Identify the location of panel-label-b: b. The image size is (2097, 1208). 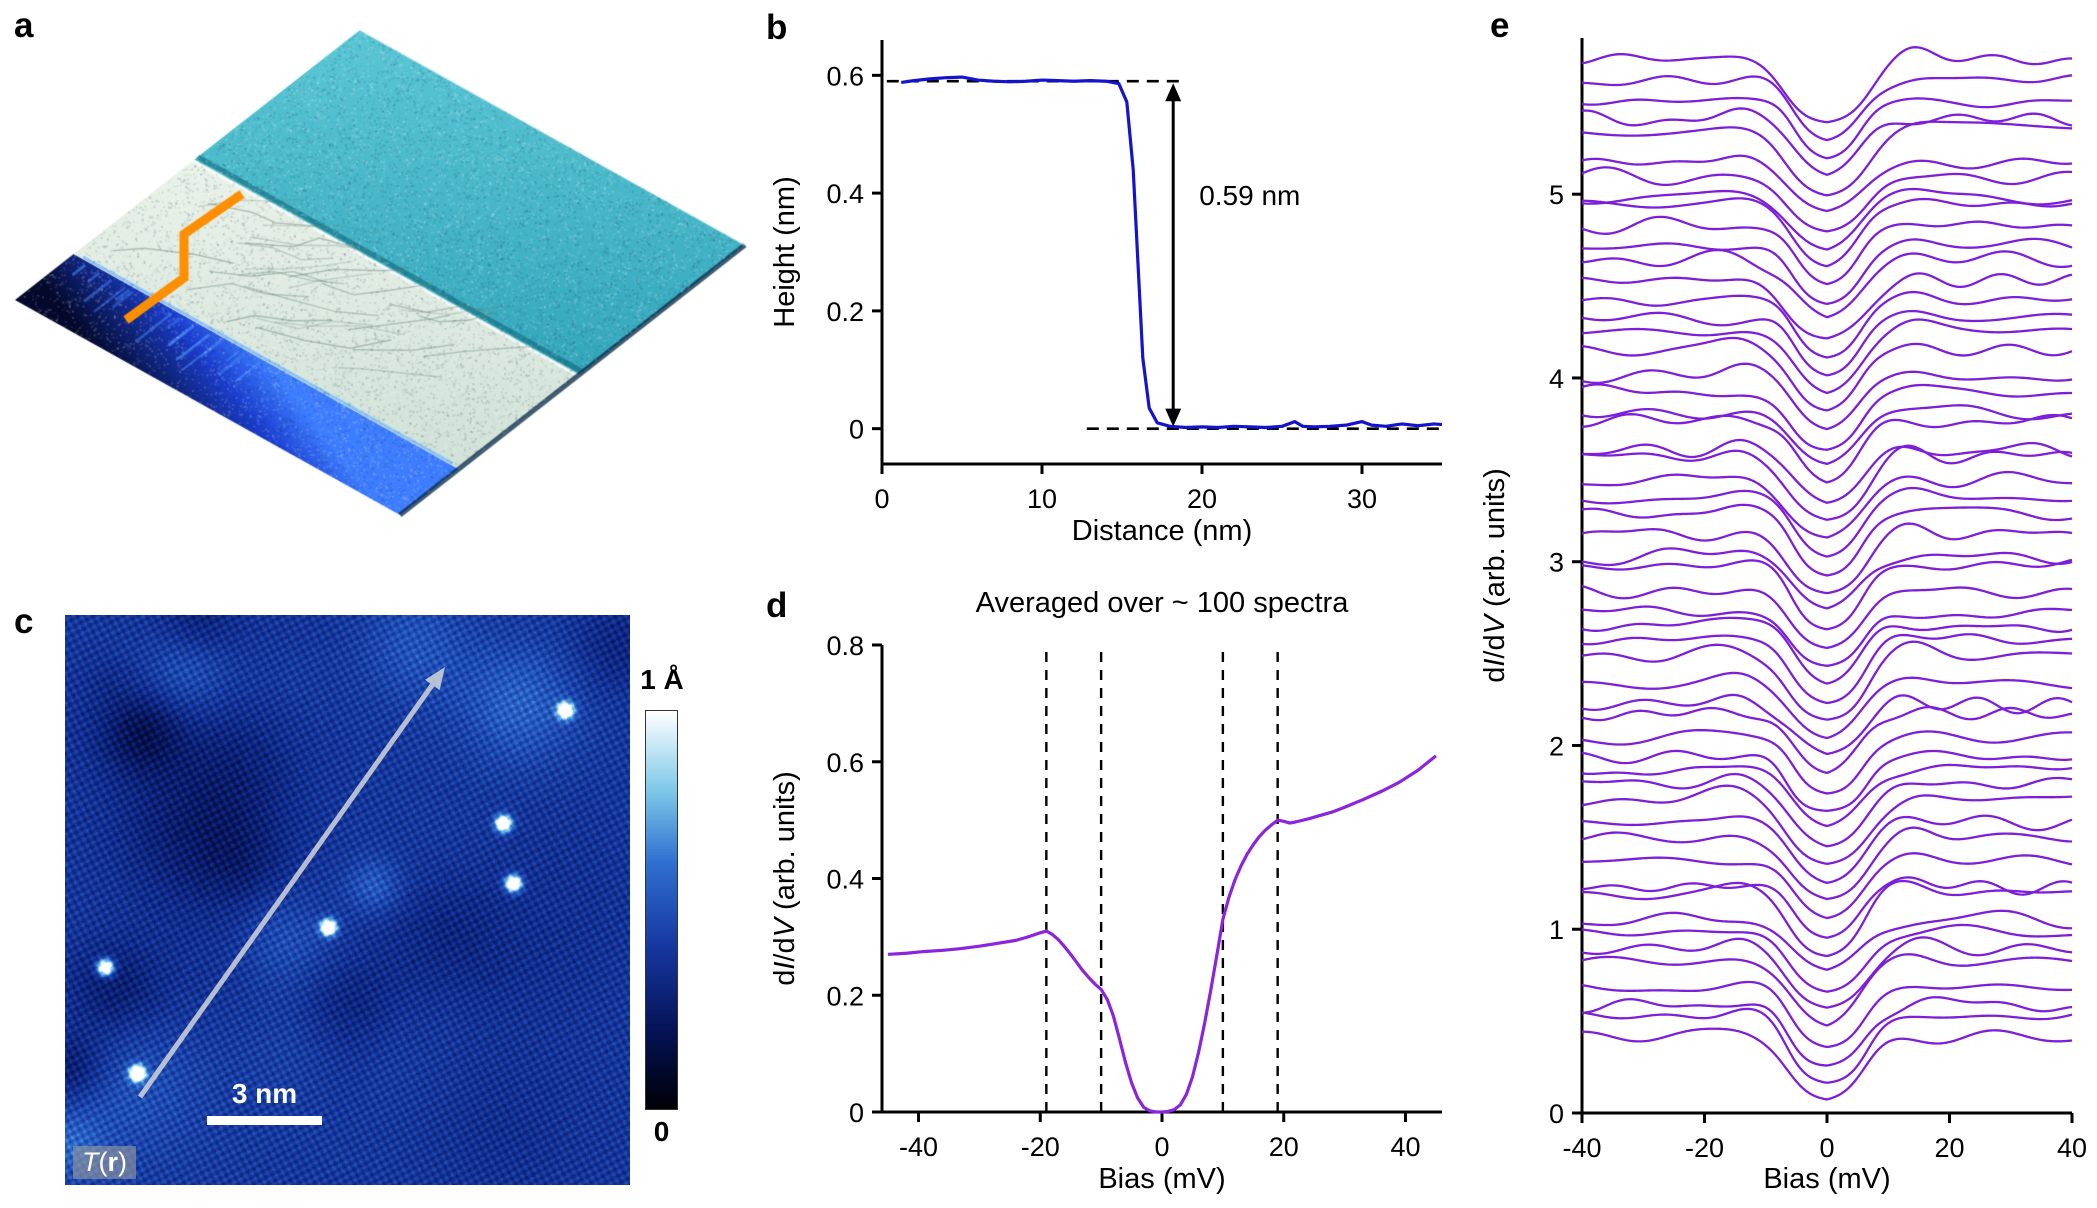
(777, 27).